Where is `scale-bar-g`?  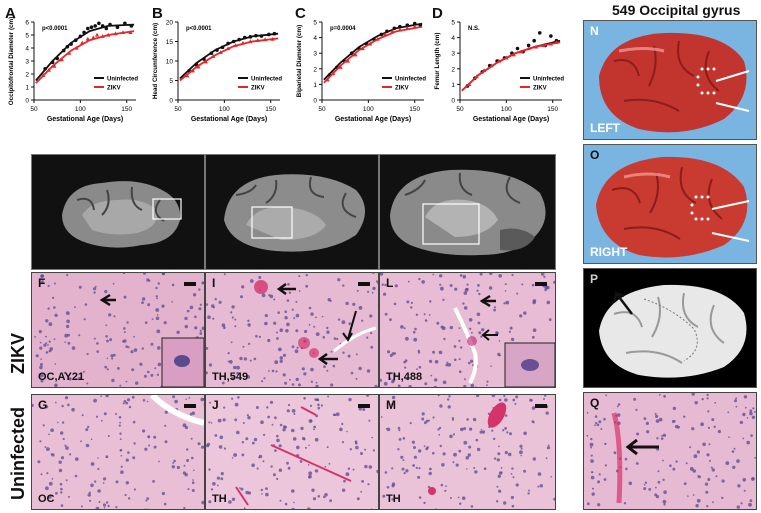 scale-bar-g is located at coordinates (190, 406).